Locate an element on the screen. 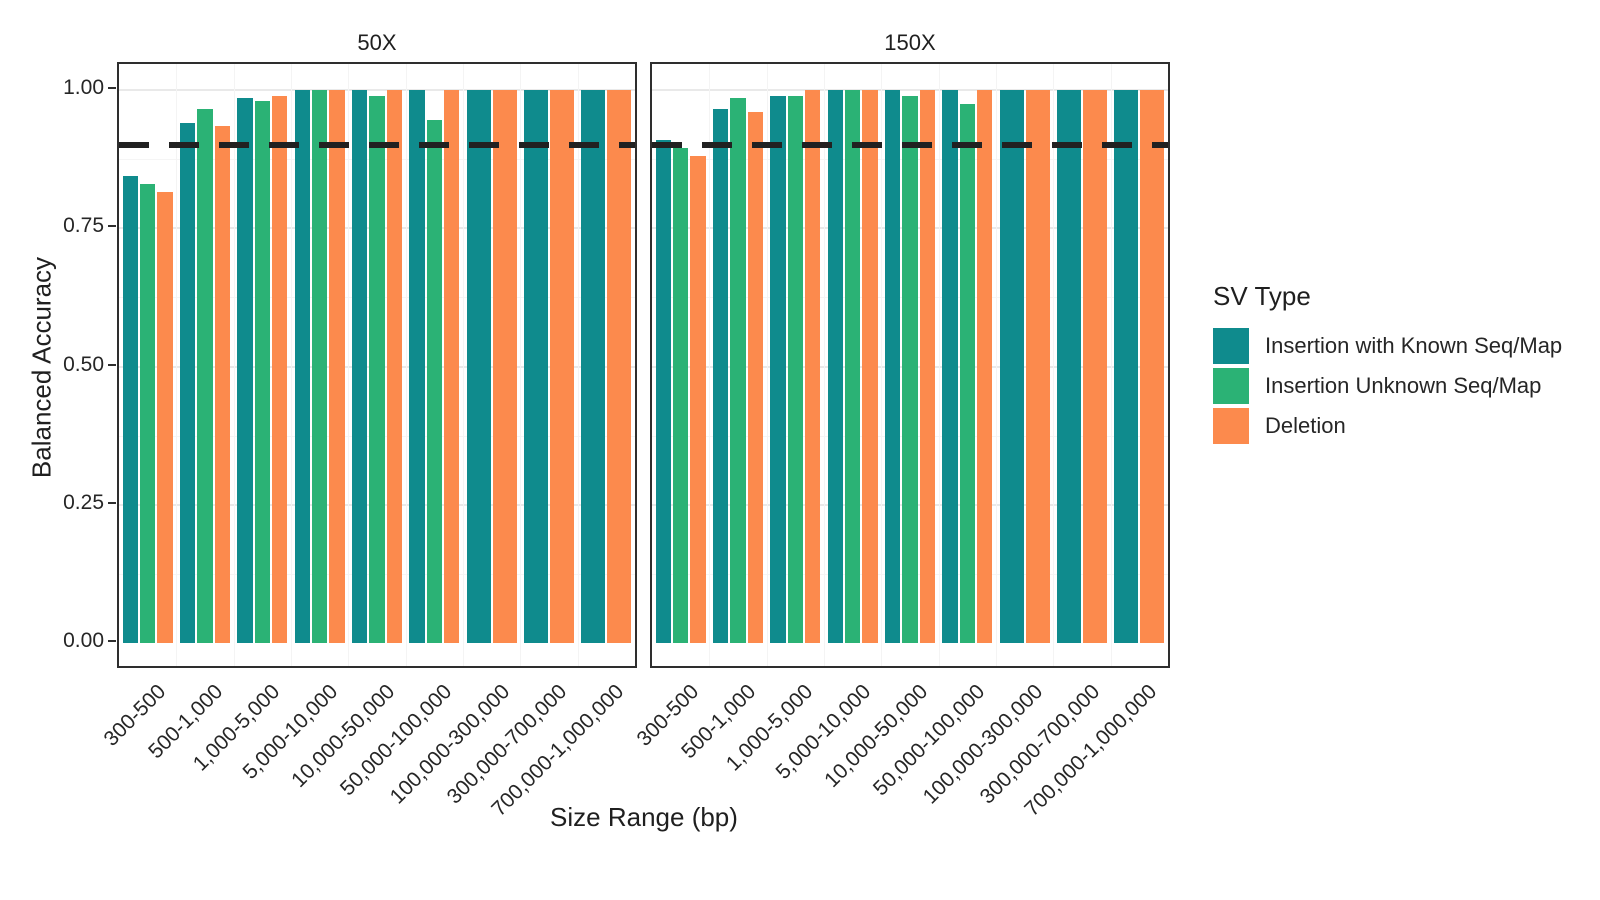  y-tick-label: 1.00 is located at coordinates (83, 87).